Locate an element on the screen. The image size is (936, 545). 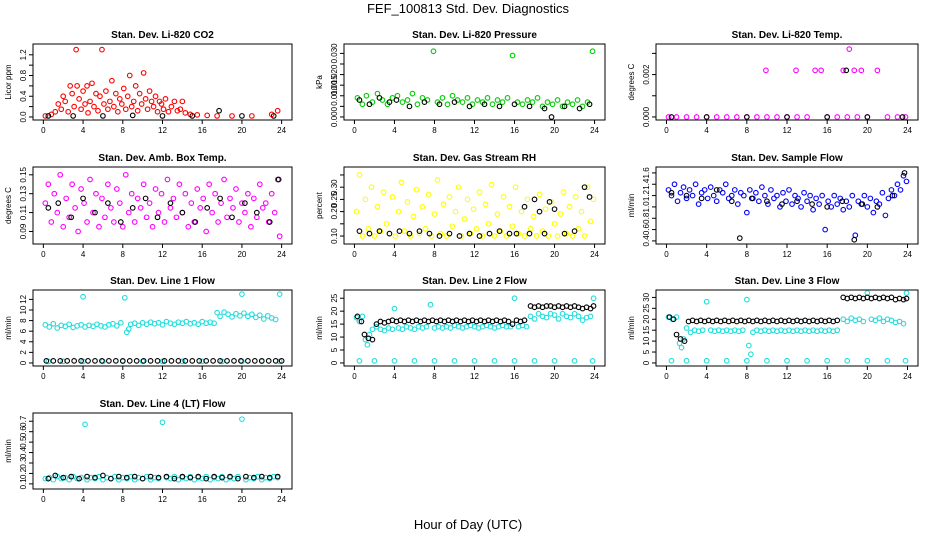
y-tick-label: 0.3 is located at coordinates (23, 463).